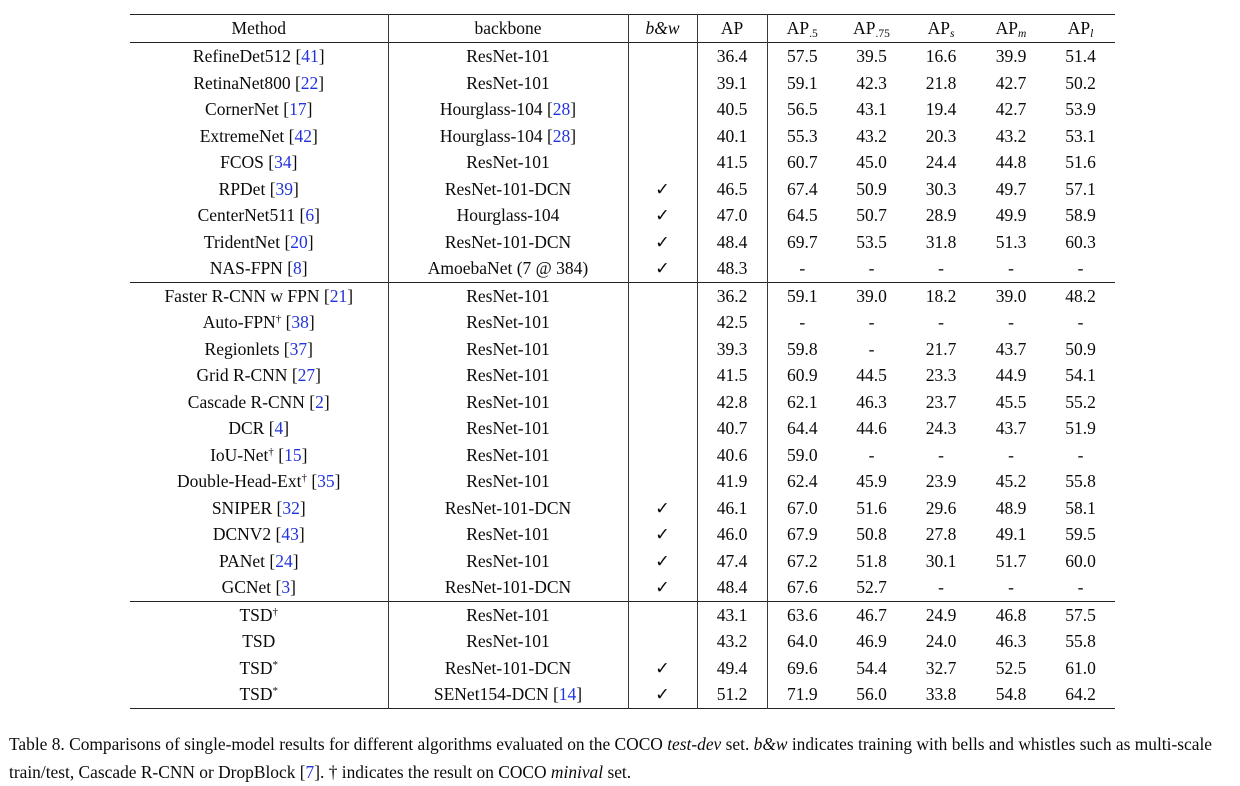 Image resolution: width=1240 pixels, height=786 pixels. Describe the element at coordinates (802, 242) in the screenshot. I see `metric-cell: 69.7` at that location.